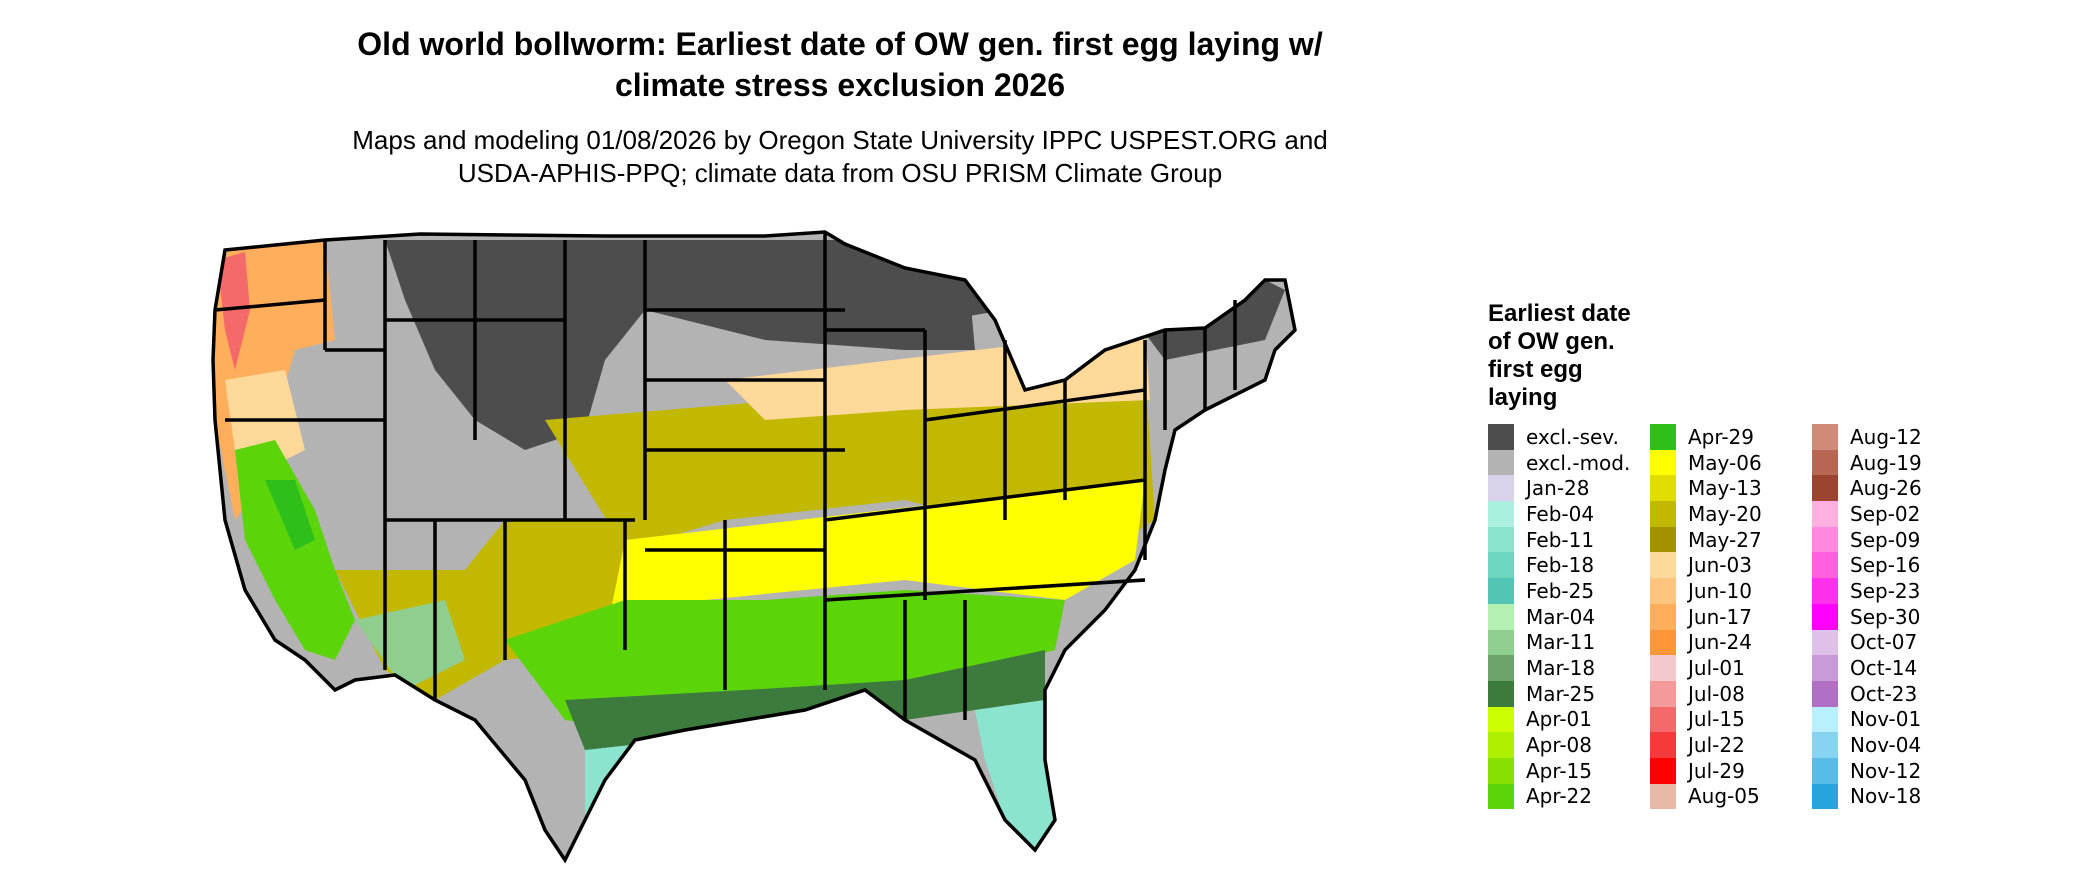 The image size is (2100, 892). I want to click on legend-item: Apr-22, so click(1559, 796).